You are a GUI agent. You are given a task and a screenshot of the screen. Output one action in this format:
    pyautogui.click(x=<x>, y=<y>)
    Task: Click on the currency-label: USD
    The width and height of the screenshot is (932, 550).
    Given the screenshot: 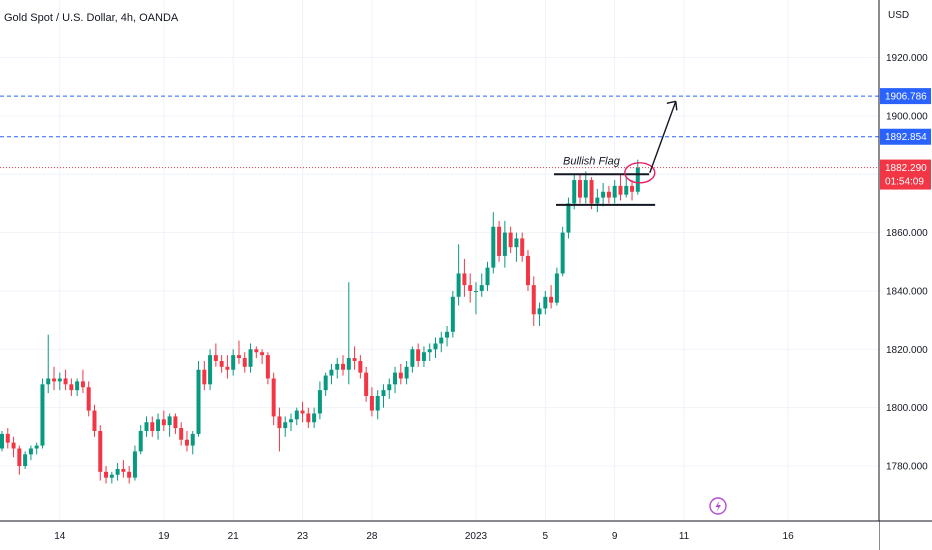 What is the action you would take?
    pyautogui.click(x=898, y=15)
    